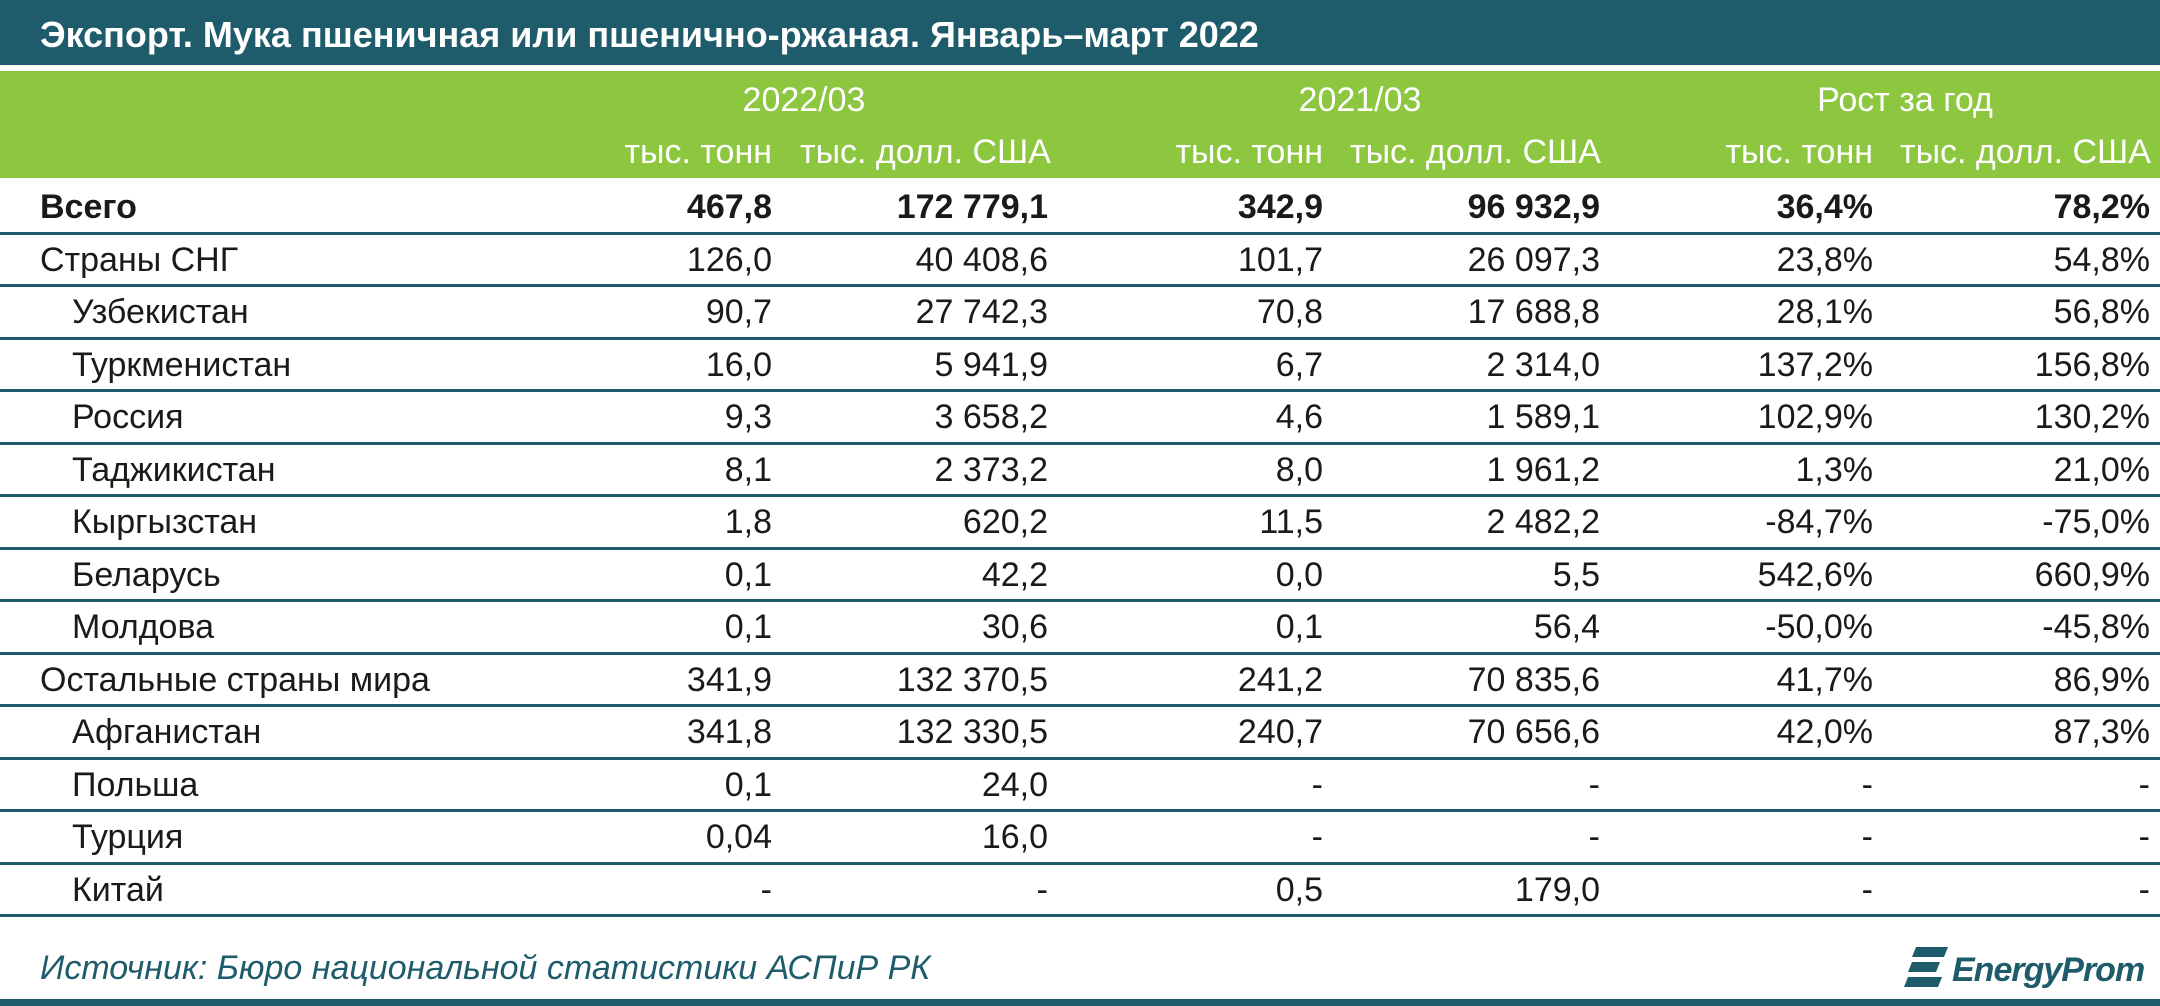 This screenshot has height=1006, width=2160. What do you see at coordinates (729, 207) in the screenshot?
I see `value-tonnes-2022: 467,8` at bounding box center [729, 207].